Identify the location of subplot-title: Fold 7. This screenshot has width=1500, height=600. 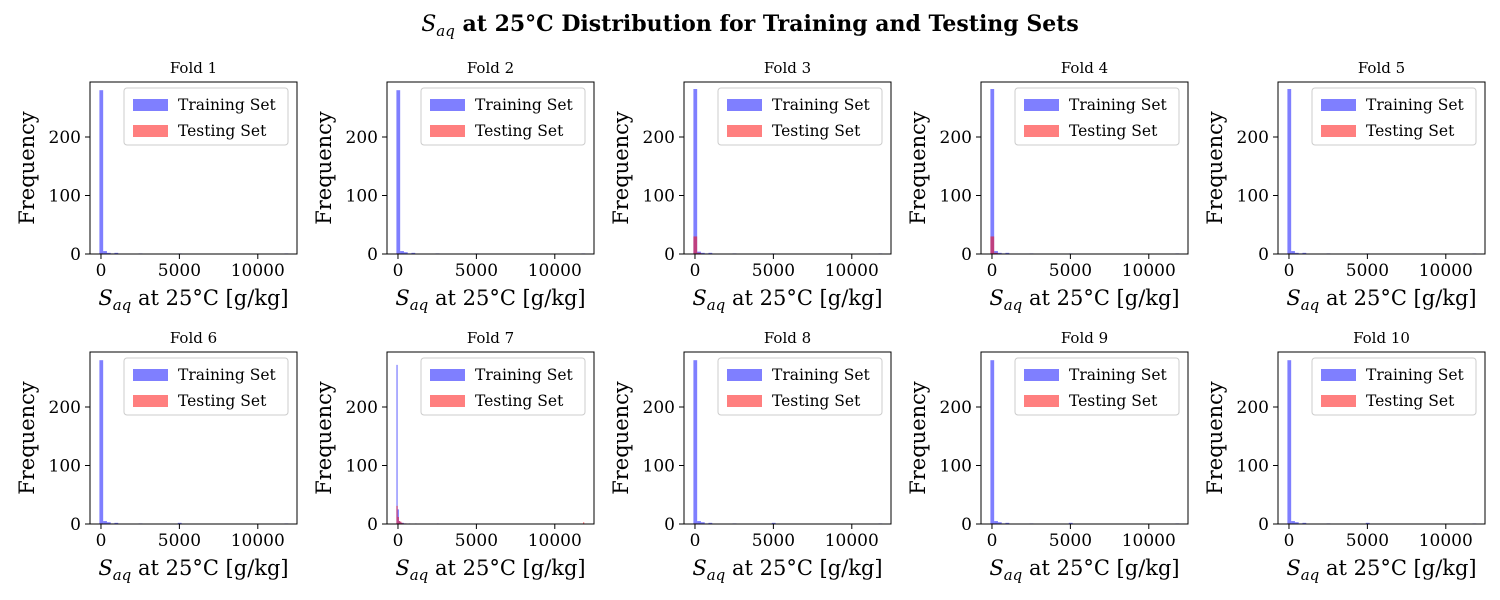
(490, 338).